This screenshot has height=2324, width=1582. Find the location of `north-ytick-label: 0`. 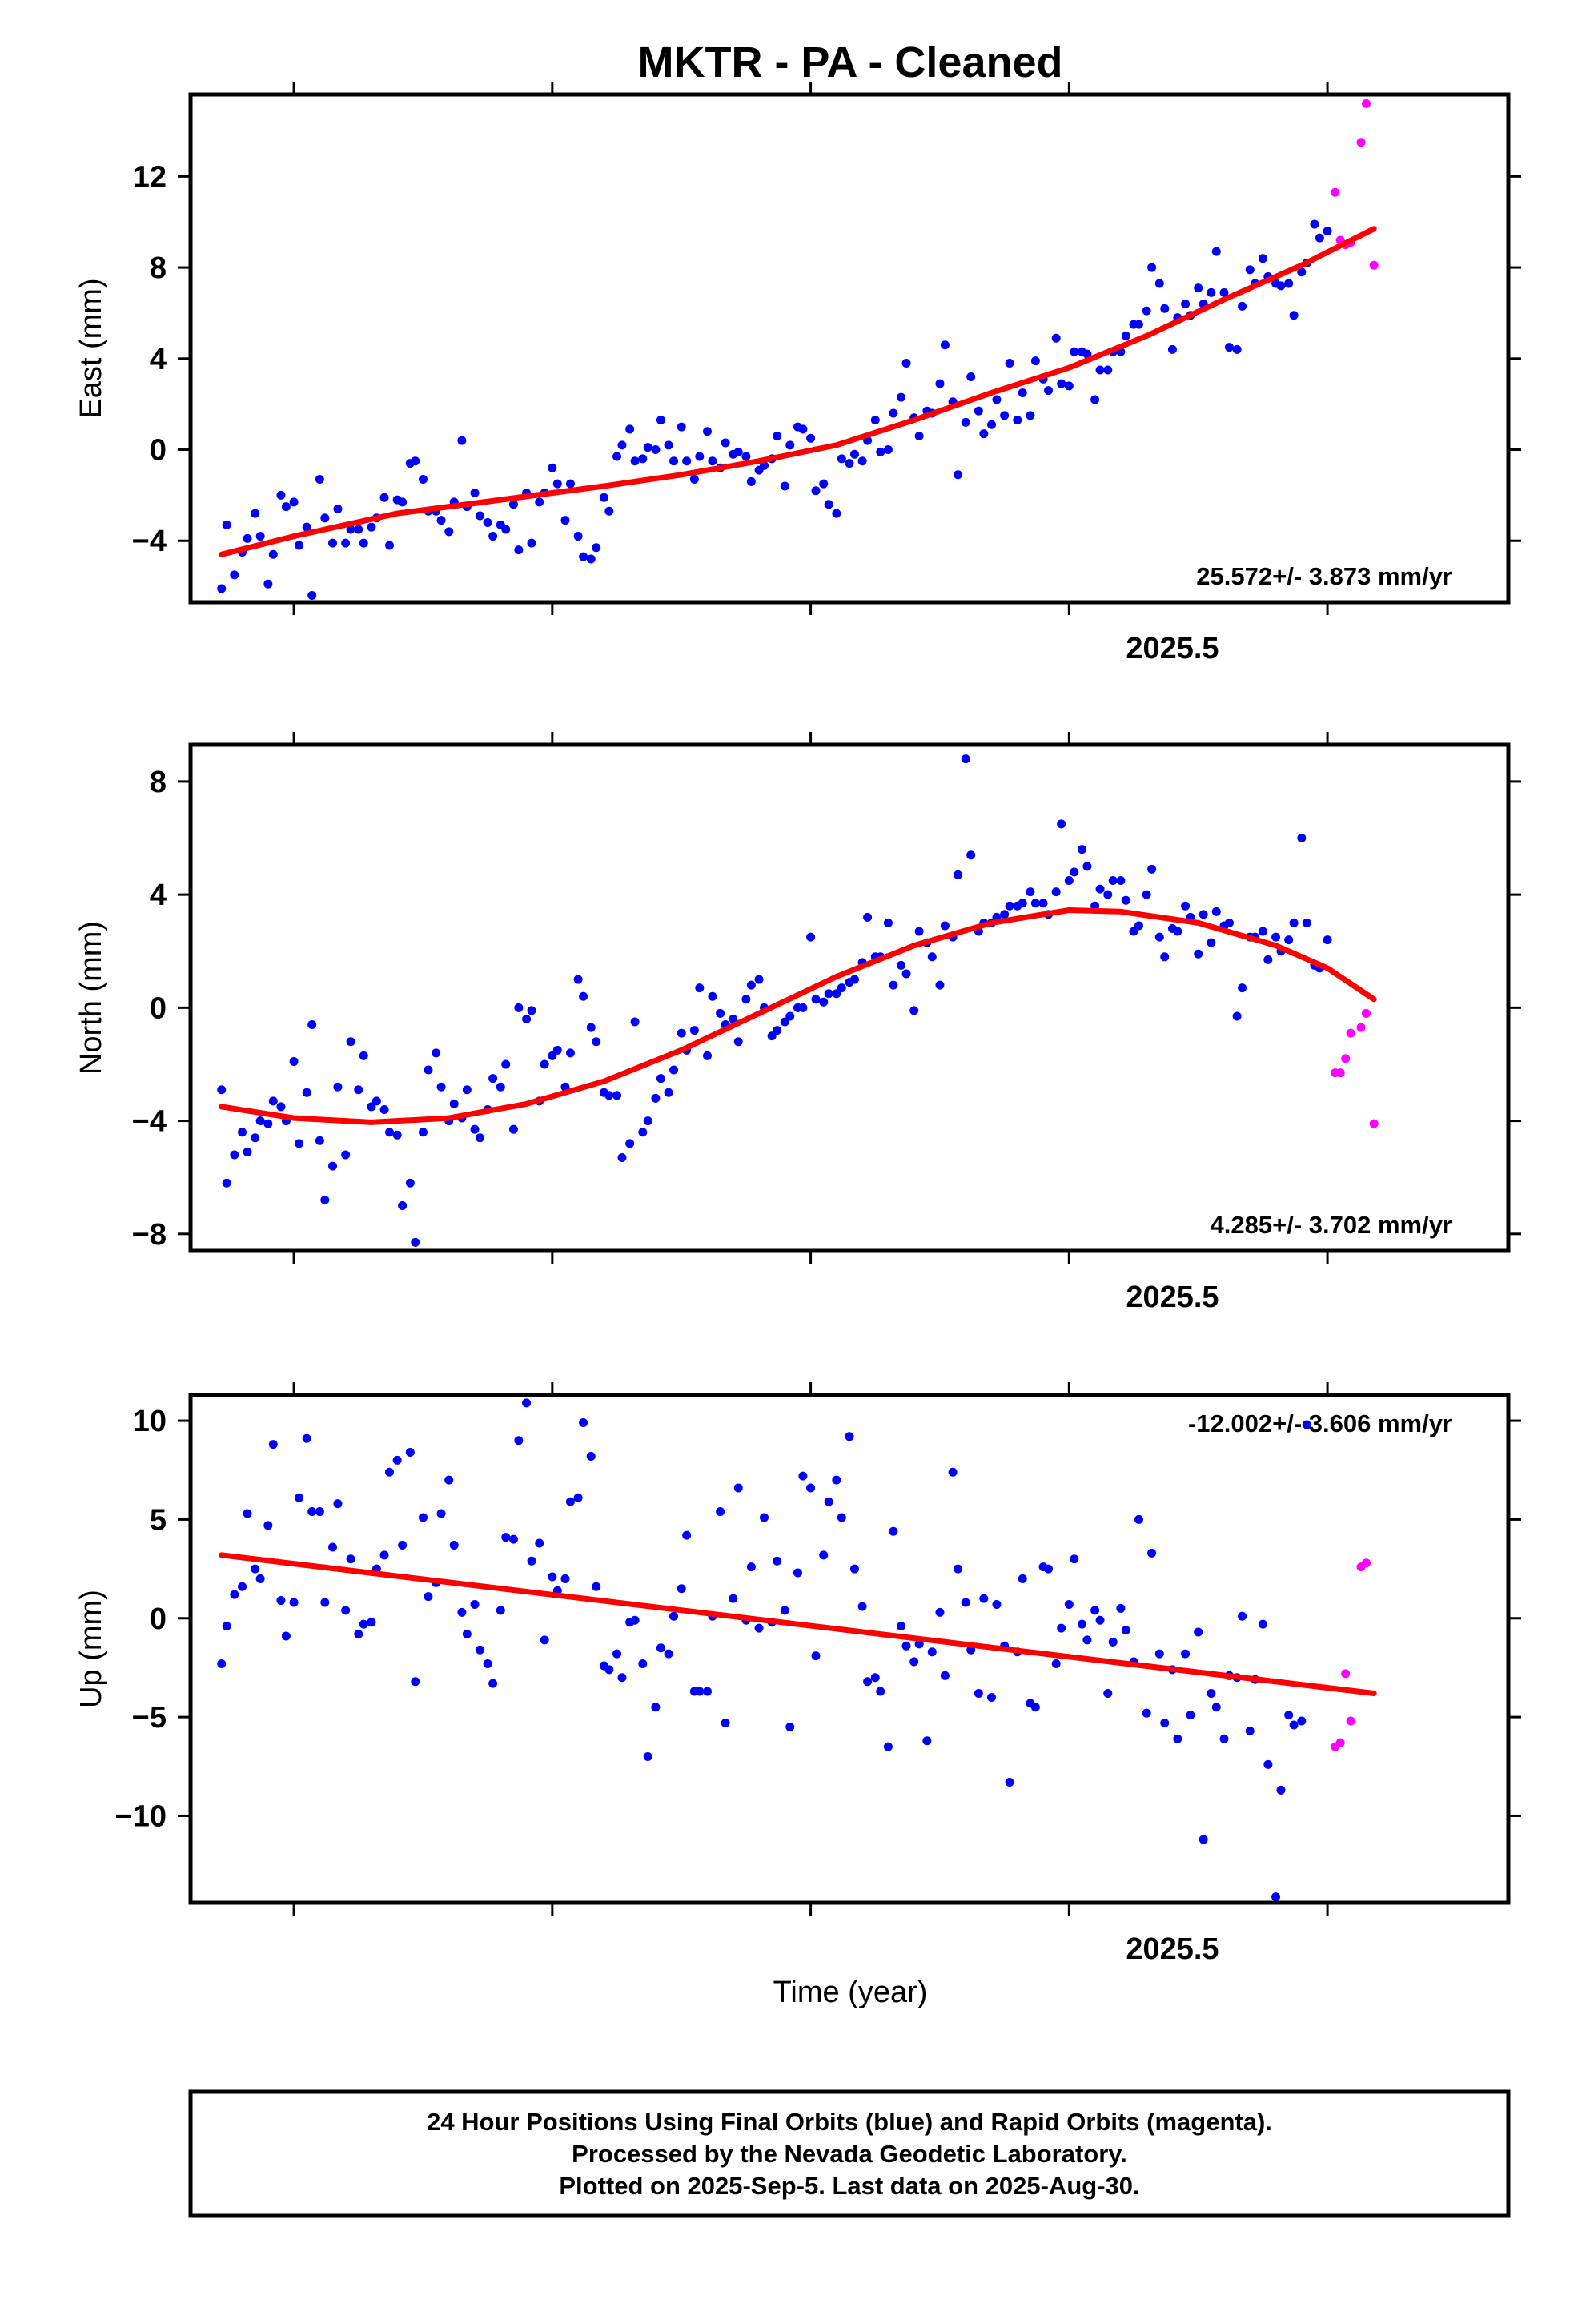

north-ytick-label: 0 is located at coordinates (158, 1008).